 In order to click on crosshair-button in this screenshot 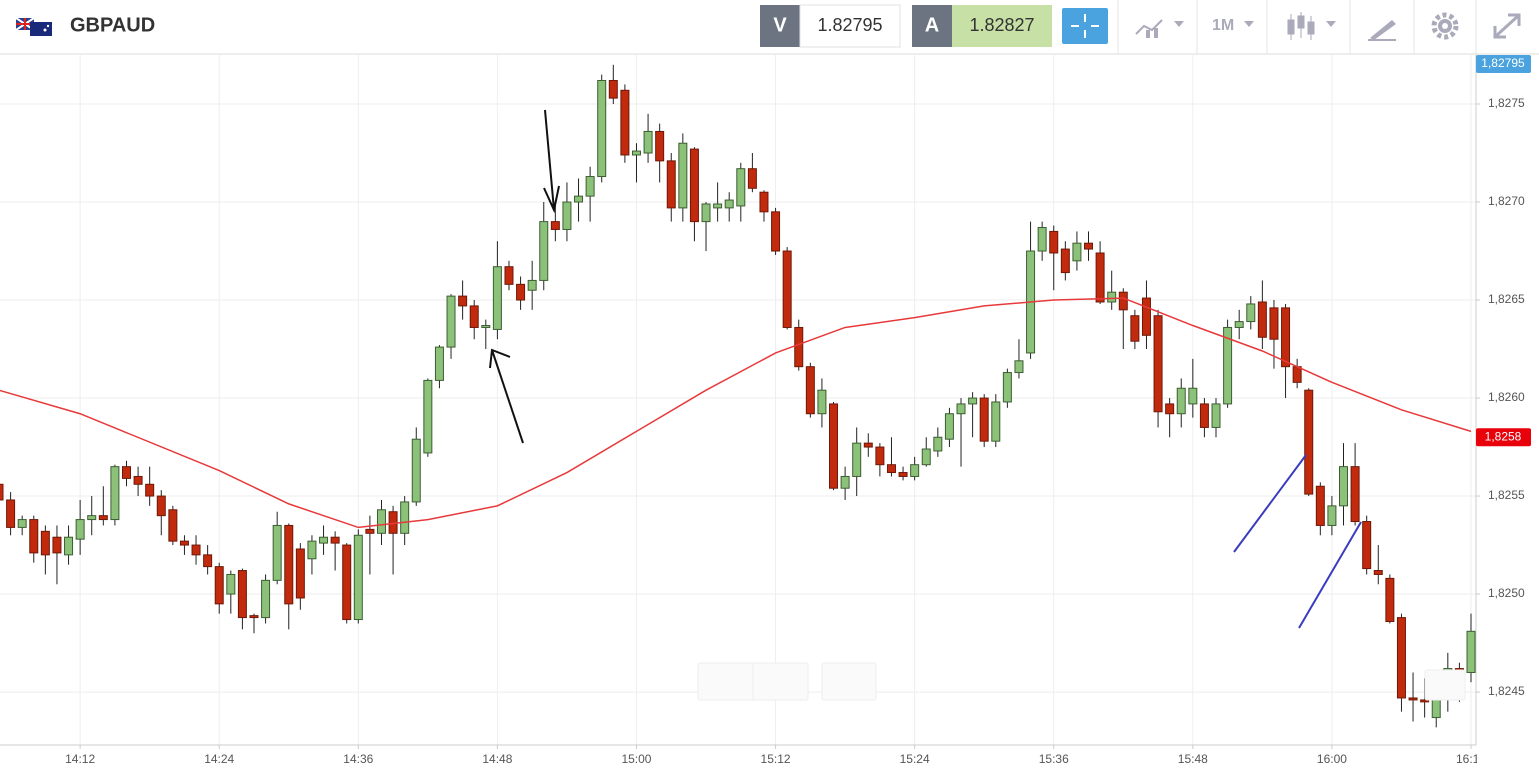, I will do `click(1085, 26)`.